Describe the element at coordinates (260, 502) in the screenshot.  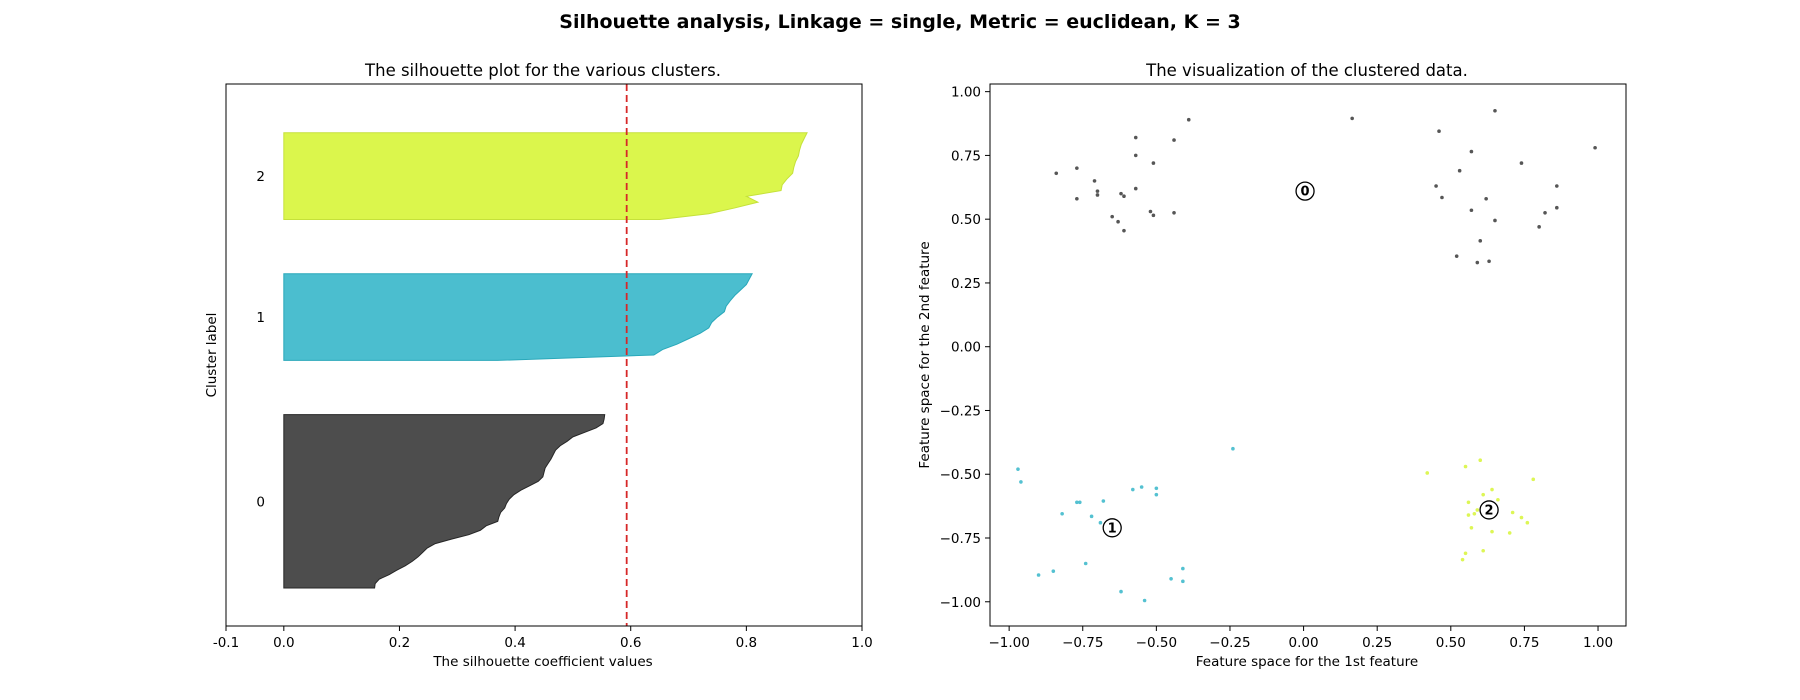
I see `cluster-label-0: 0` at that location.